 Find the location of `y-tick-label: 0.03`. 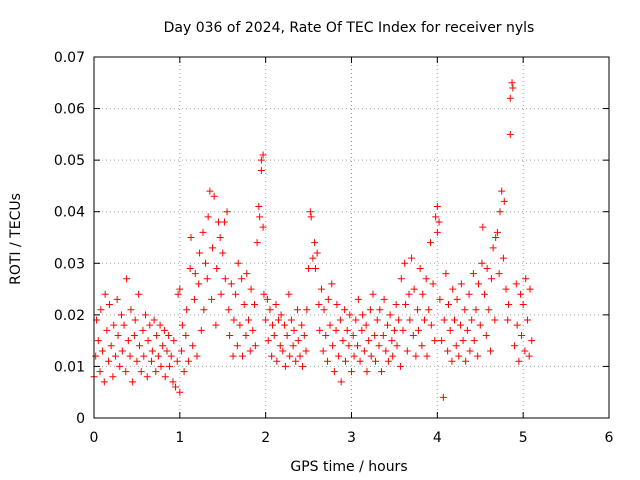

y-tick-label: 0.03 is located at coordinates (69, 264).